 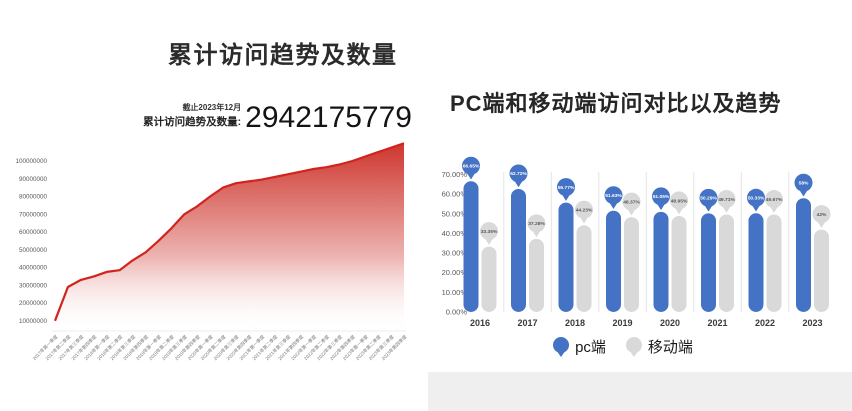 I want to click on year-label: 2021, so click(x=717, y=323).